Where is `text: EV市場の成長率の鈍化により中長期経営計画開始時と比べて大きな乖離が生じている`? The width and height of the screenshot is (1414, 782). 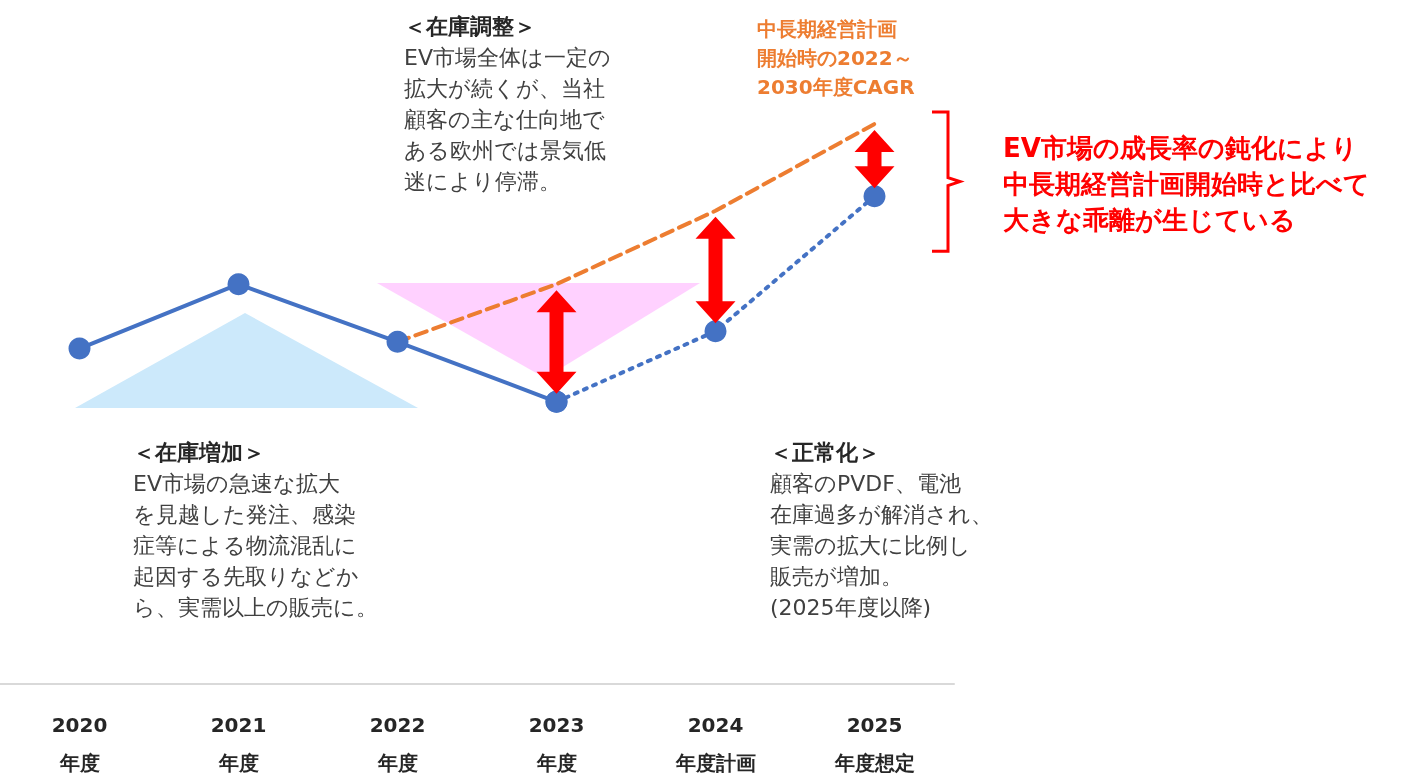
text: EV市場の成長率の鈍化により中長期経営計画開始時と比べて大きな乖離が生じている is located at coordinates (1186, 184).